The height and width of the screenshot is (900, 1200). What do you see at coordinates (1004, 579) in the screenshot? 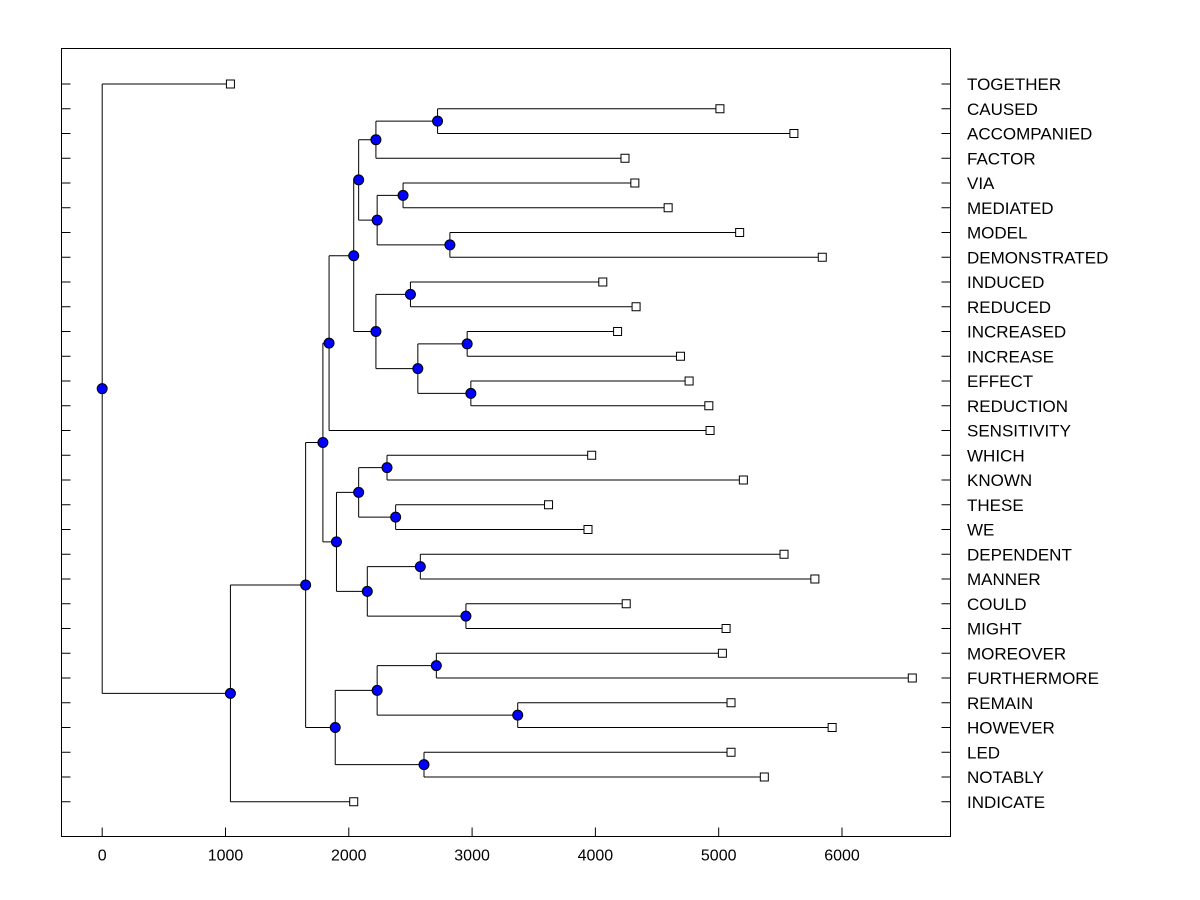
I see `leaf-label: MANNER` at bounding box center [1004, 579].